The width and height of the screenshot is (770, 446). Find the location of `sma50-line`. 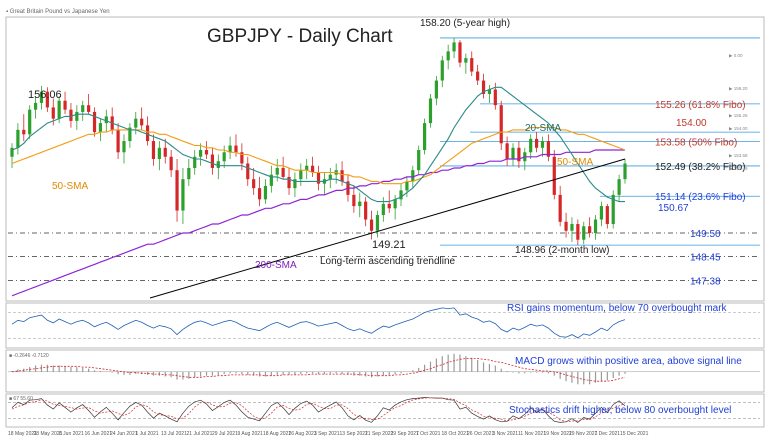

sma50-line is located at coordinates (318, 156).